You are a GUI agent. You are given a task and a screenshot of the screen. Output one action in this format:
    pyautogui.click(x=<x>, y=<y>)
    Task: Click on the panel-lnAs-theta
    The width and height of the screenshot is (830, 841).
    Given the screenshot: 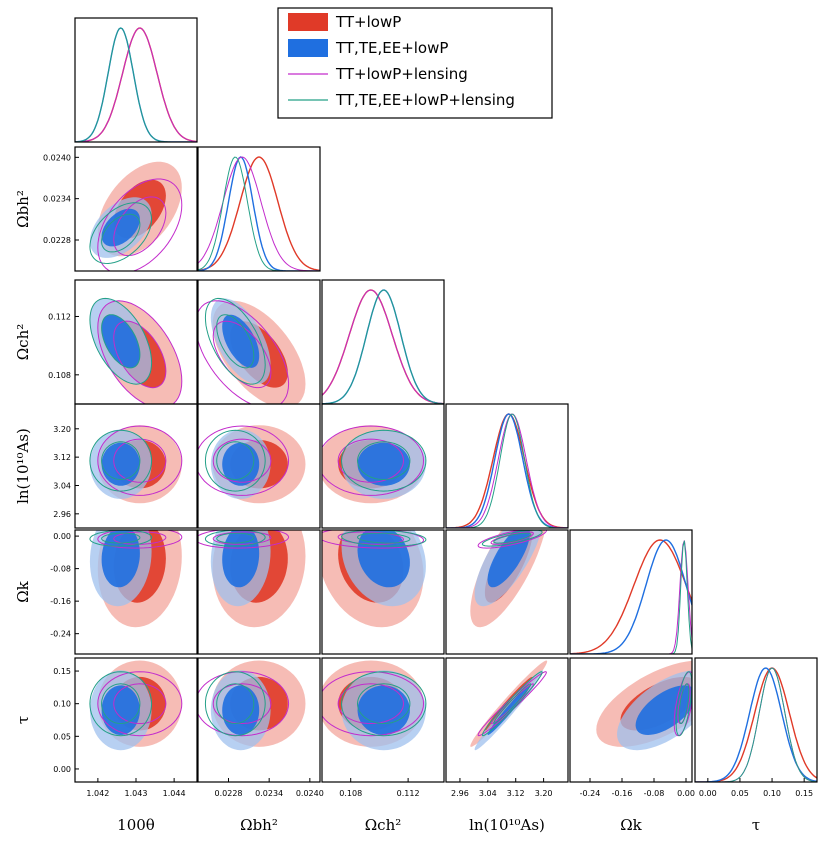 What is the action you would take?
    pyautogui.click(x=136, y=464)
    